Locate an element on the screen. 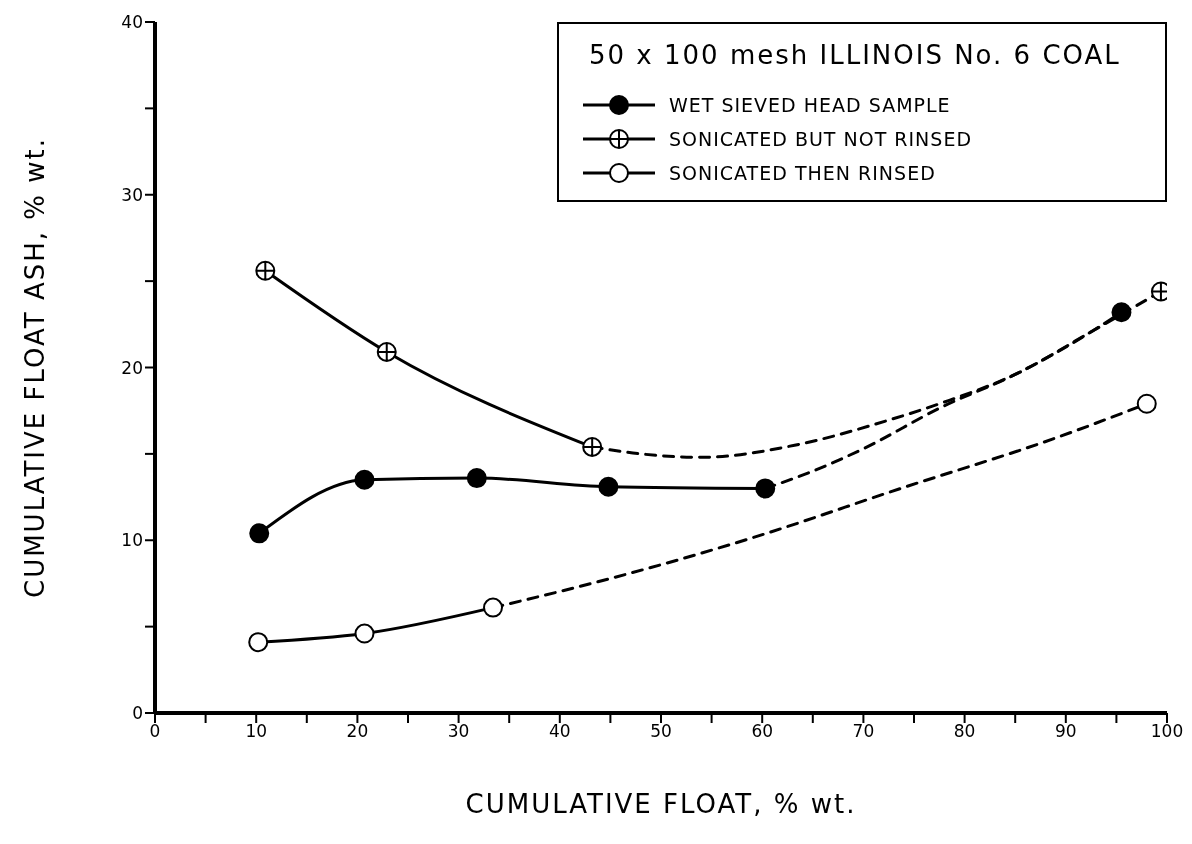  legend-title: 50 x 100 mesh ILLINOIS No. 6 COAL is located at coordinates (855, 55).